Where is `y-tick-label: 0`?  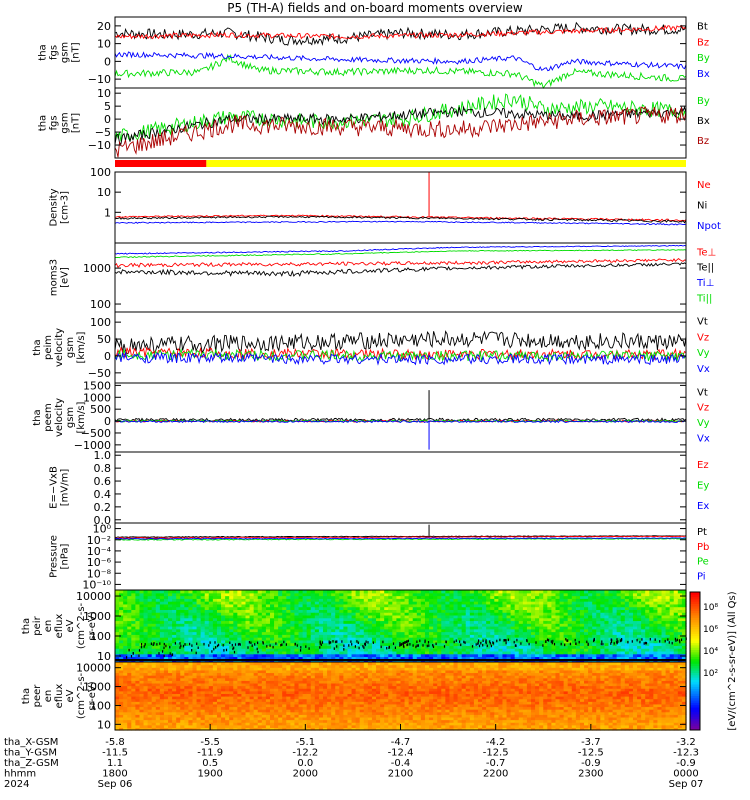 y-tick-label: 0 is located at coordinates (107, 119).